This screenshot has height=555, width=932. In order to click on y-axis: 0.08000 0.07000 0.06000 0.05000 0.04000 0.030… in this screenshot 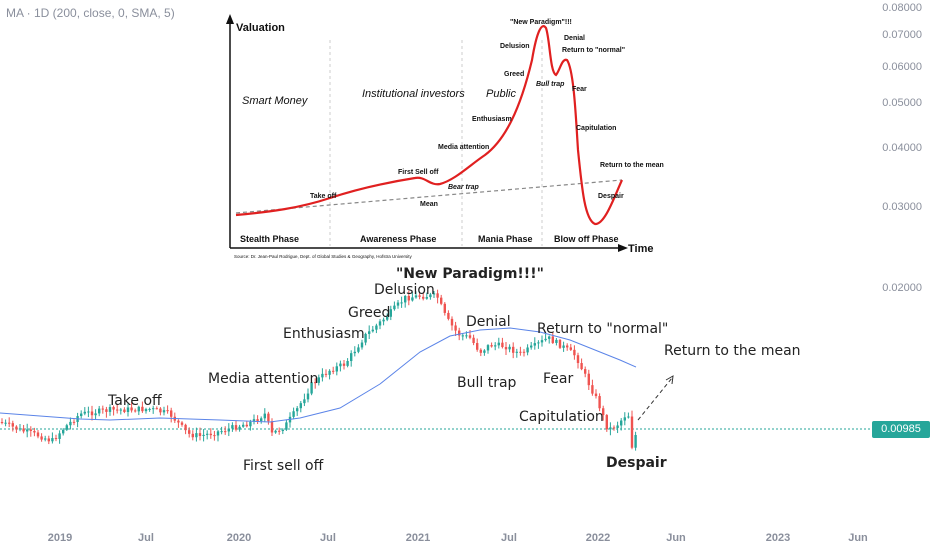, I will do `click(902, 148)`.